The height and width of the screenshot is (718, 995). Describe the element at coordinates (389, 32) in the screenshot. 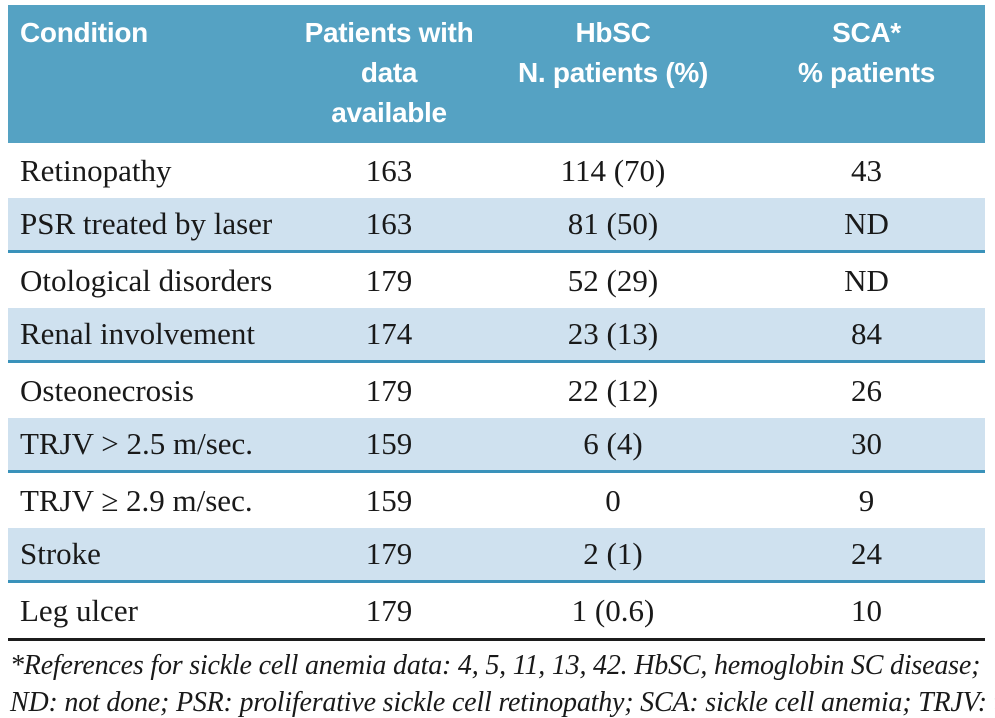

I see `header-patients-line1: Patients with` at that location.